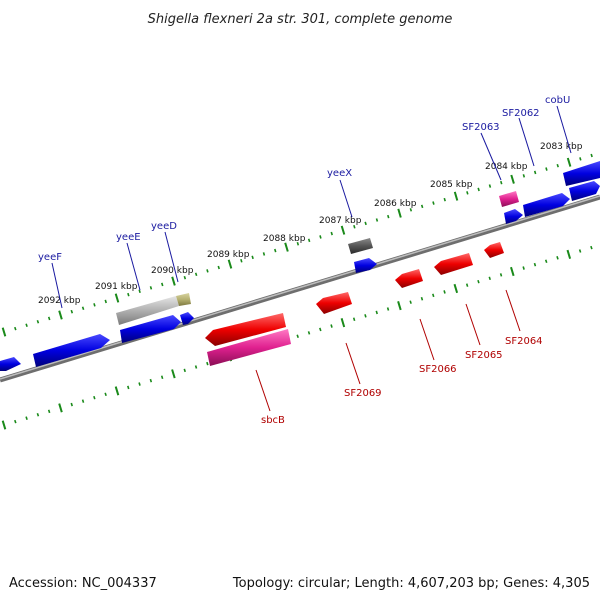 The image size is (600, 600). I want to click on gene-yeeE, so click(147, 310).